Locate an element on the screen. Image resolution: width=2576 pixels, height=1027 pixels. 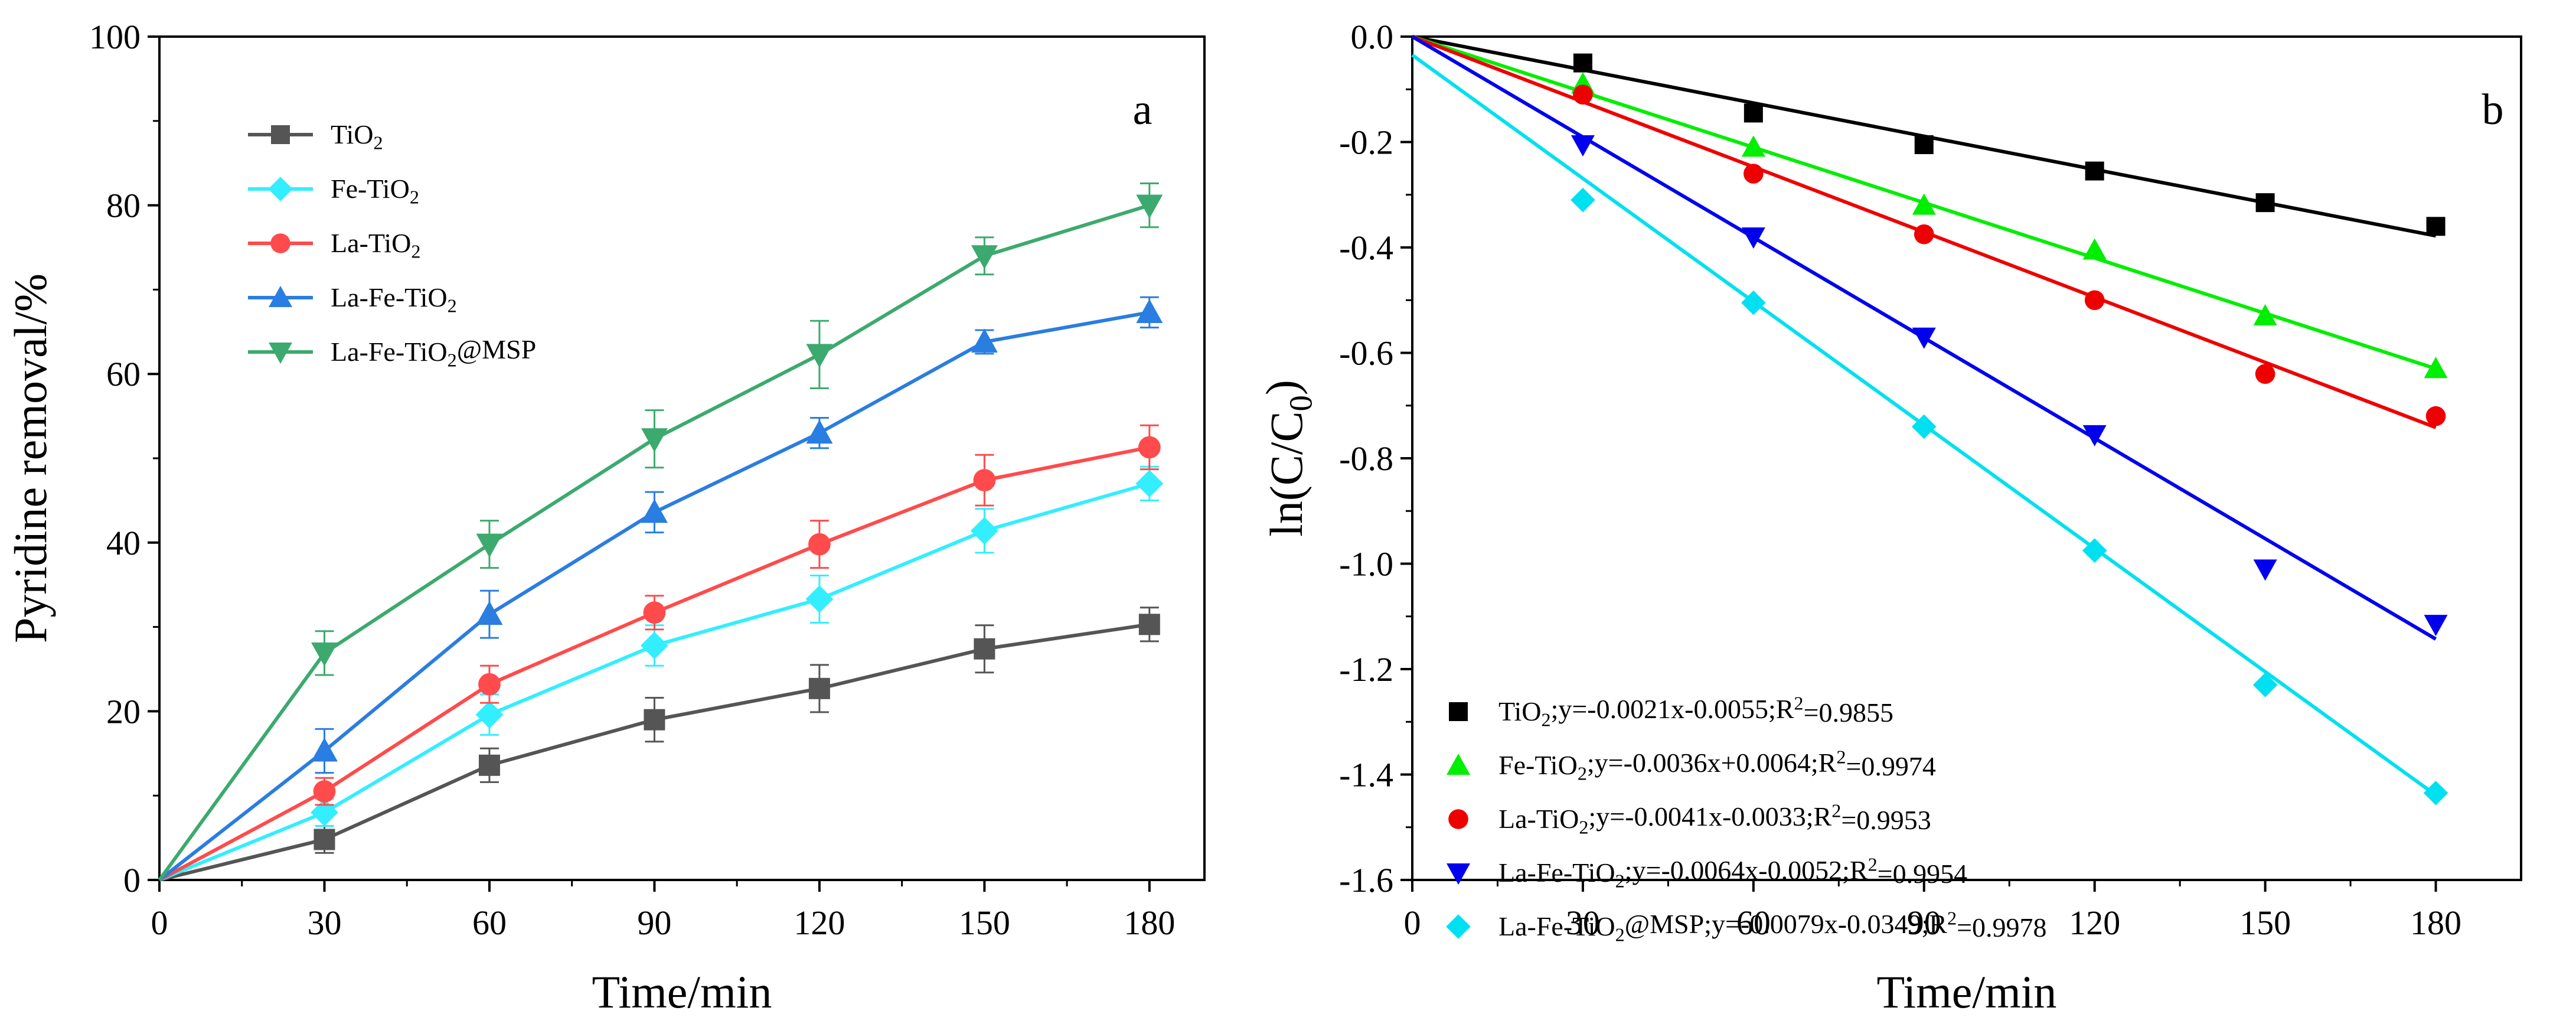
y-axis-title: Pyridine removal/% is located at coordinates (30, 458).